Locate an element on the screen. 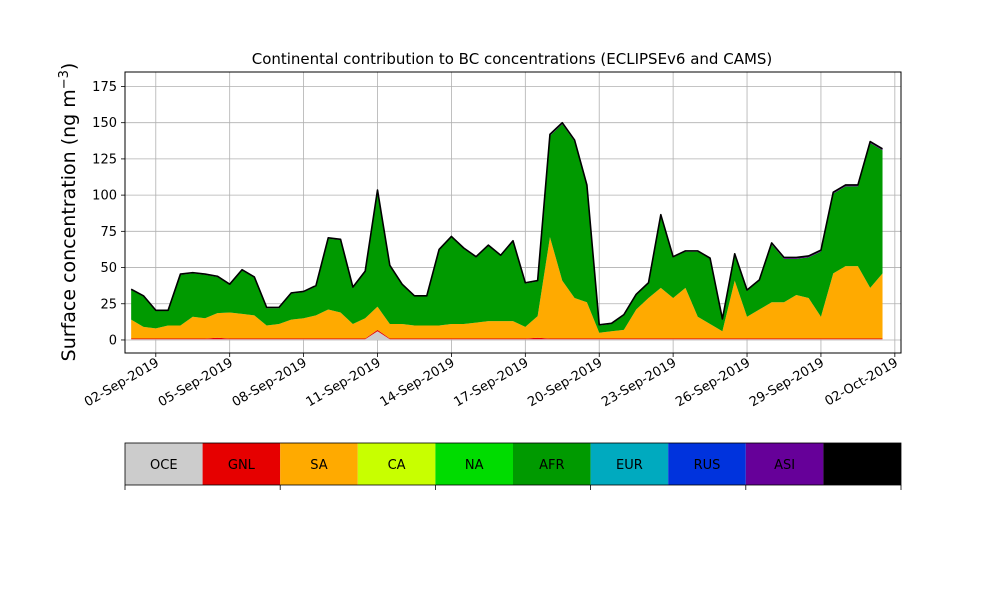  x-tick-label: 14-Sep-2019 is located at coordinates (418, 382).